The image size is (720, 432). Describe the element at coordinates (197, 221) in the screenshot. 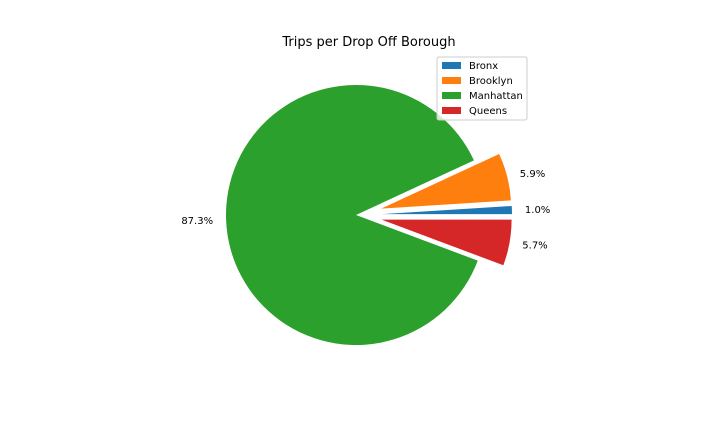

I see `pie-label-manhattan: 87.3%` at that location.